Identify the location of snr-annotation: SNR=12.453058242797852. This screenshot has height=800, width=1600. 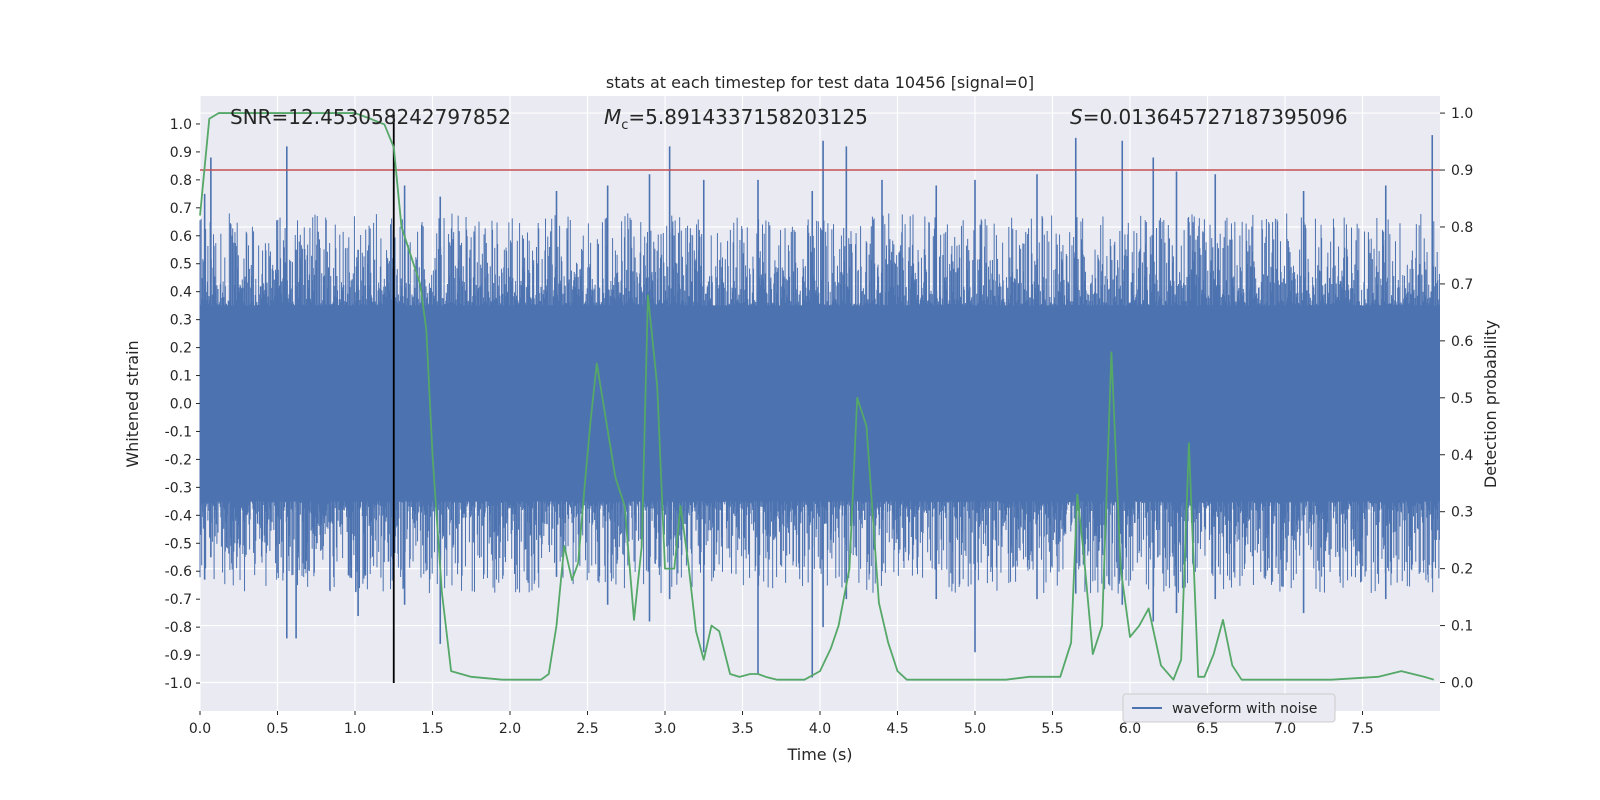
(370, 117).